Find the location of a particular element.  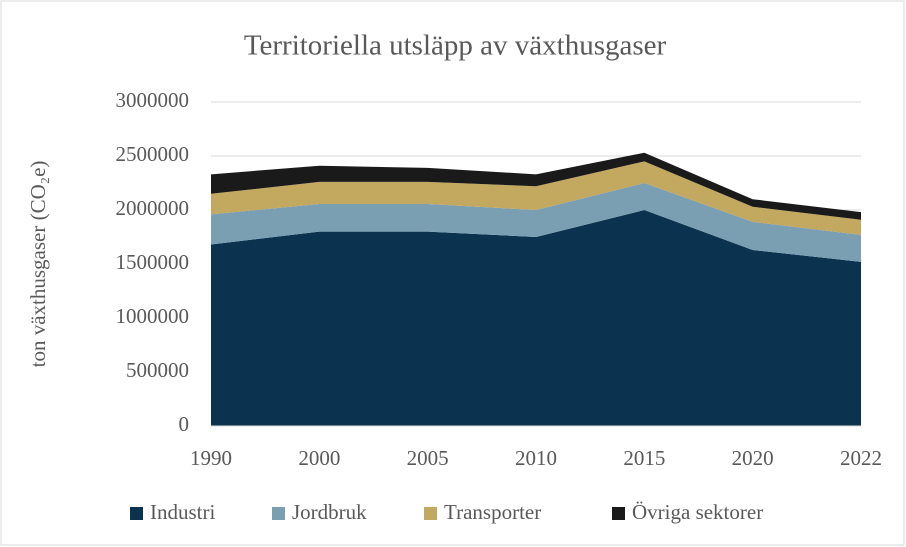

y-tick-label: 2000000 is located at coordinates (153, 208).